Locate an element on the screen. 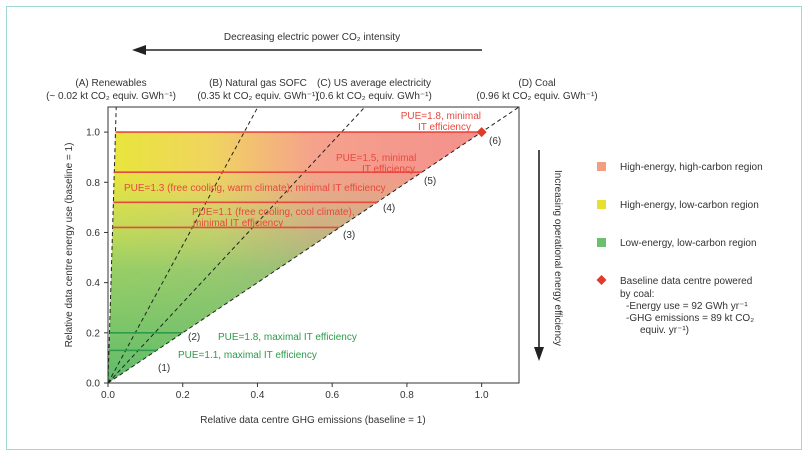  intensity-line-sub: (~ 0.02 kt CO₂ equiv. GWh⁻¹) is located at coordinates (111, 96).